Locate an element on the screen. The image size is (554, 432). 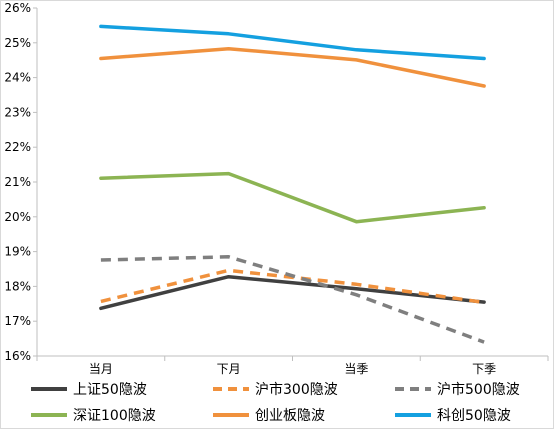
legend-item-6: 科创50隐波 is located at coordinates (453, 416).